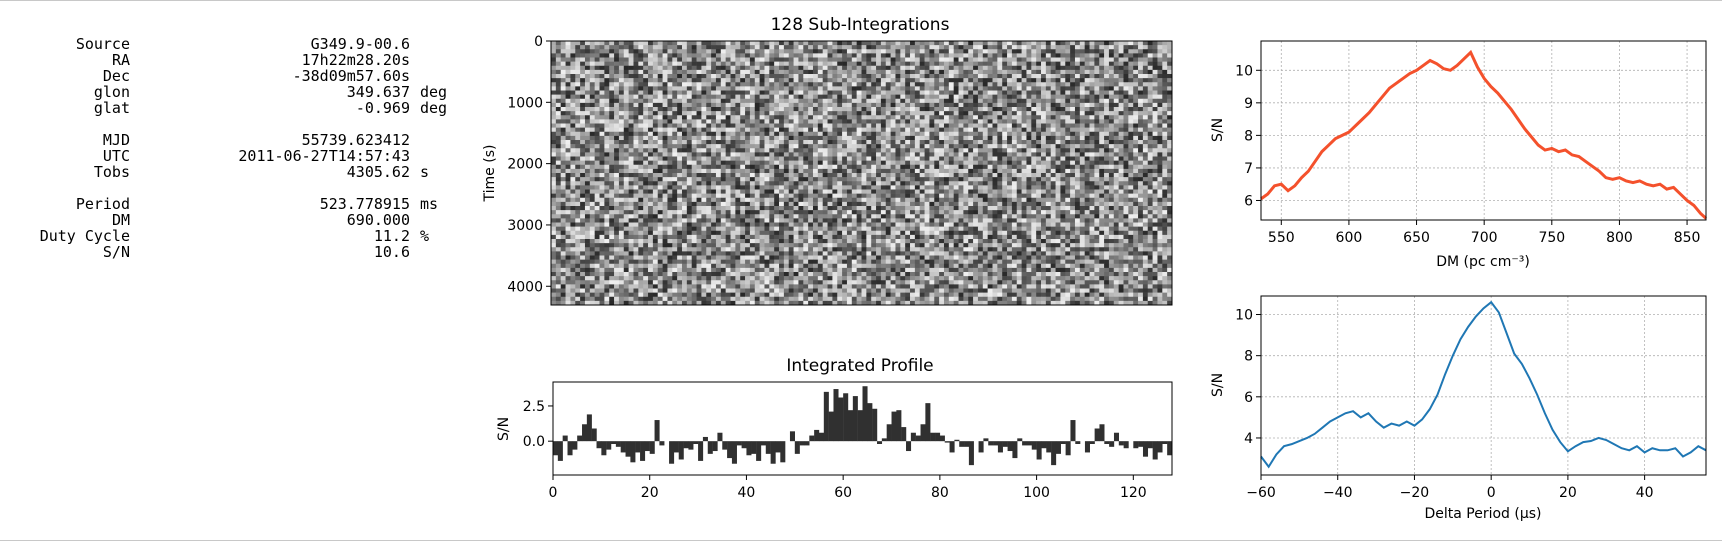 Image resolution: width=1722 pixels, height=542 pixels. Describe the element at coordinates (116, 252) in the screenshot. I see `meta-label: S/N` at that location.